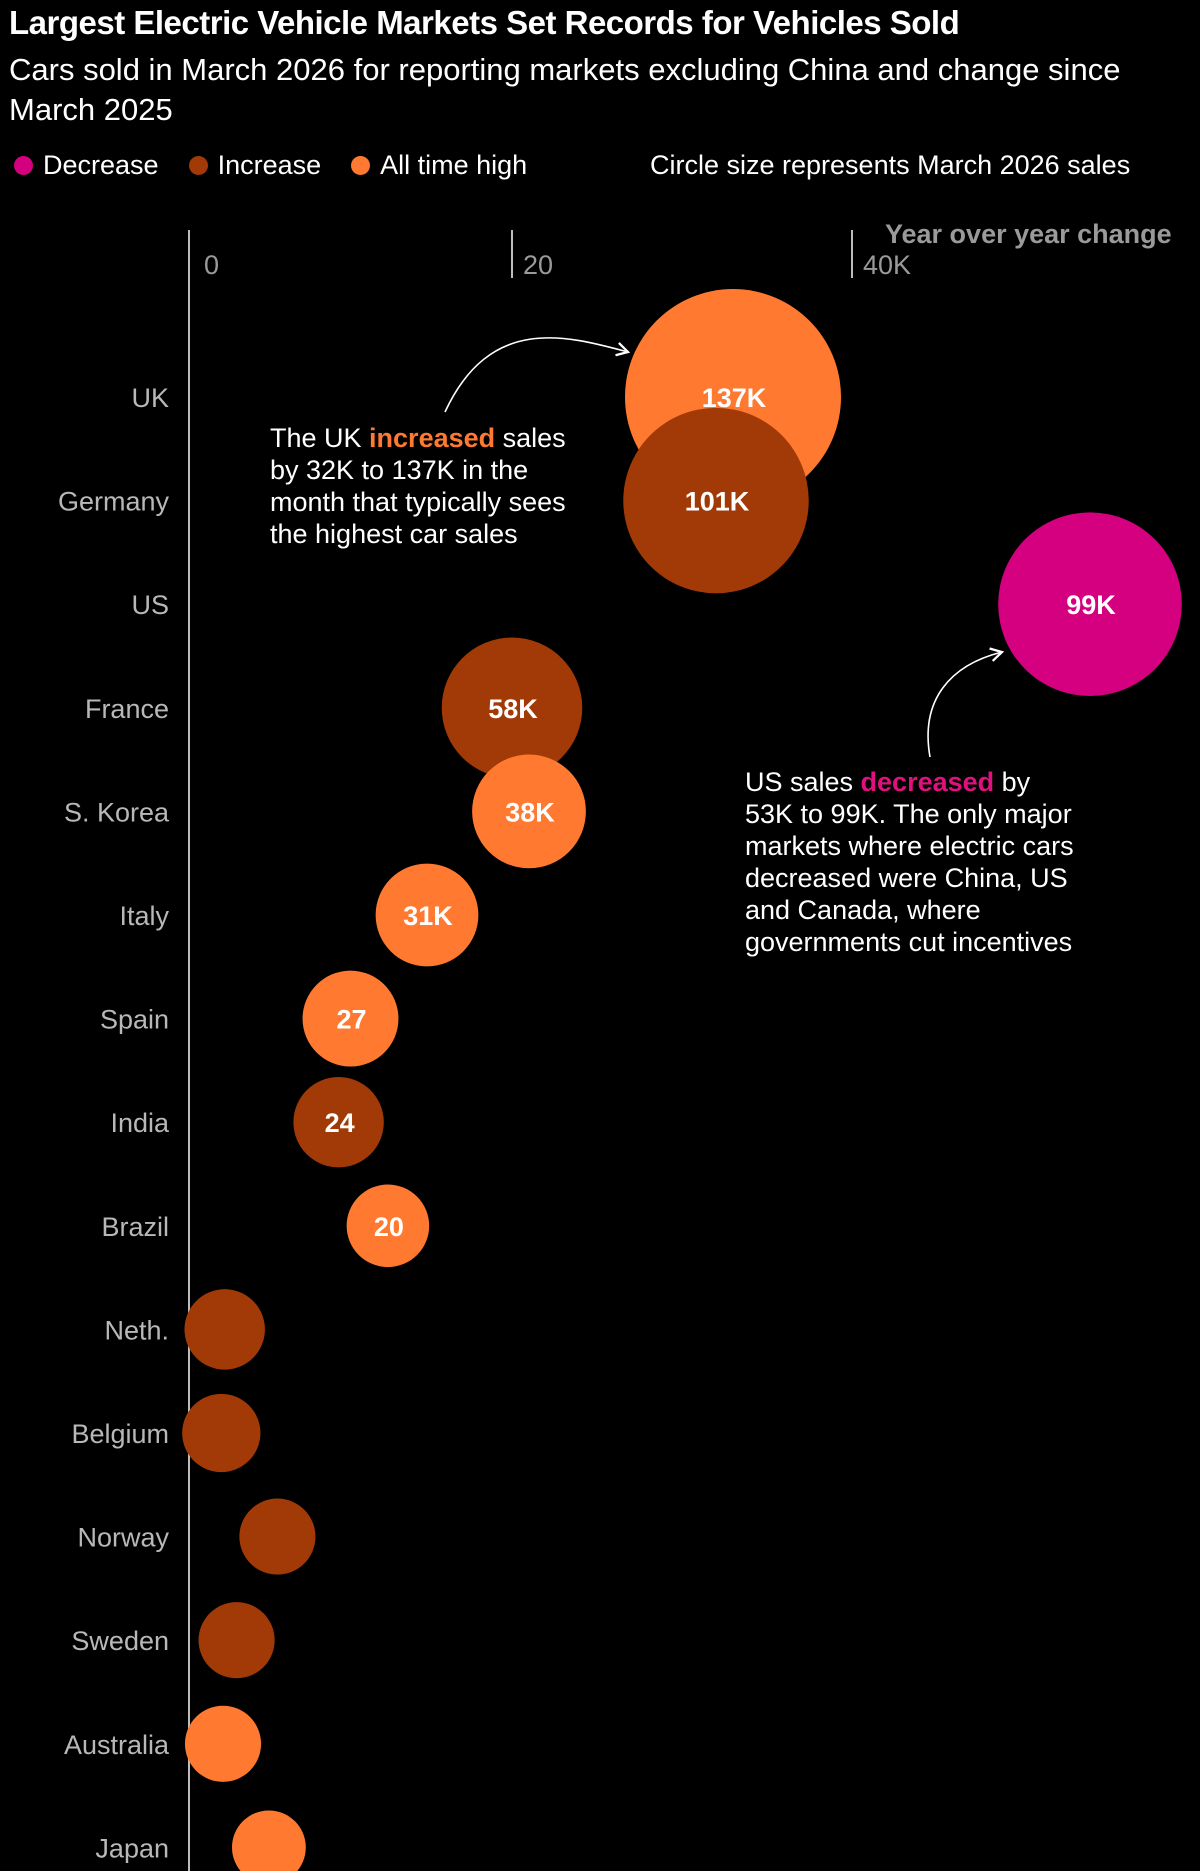 Image resolution: width=1200 pixels, height=1871 pixels. I want to click on legend-label-decrease: Decrease, so click(101, 165).